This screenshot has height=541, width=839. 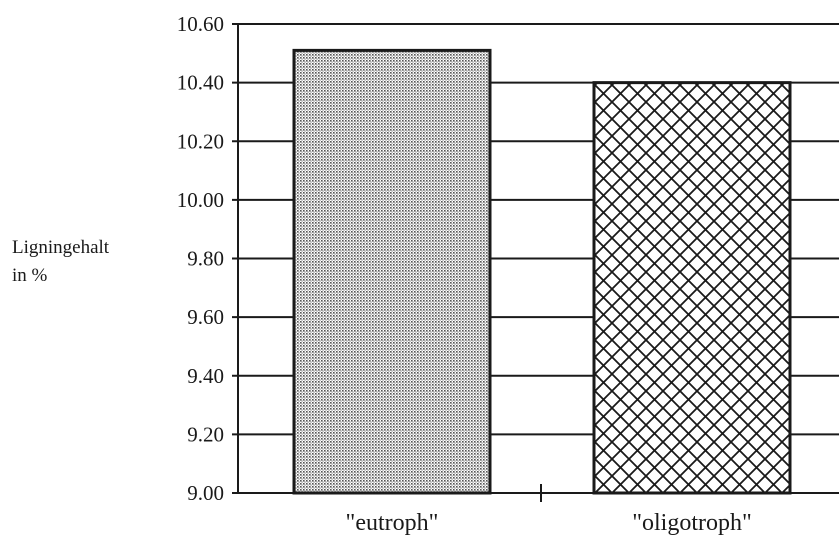 I want to click on y-tick-label: 9.40, so click(x=205, y=376).